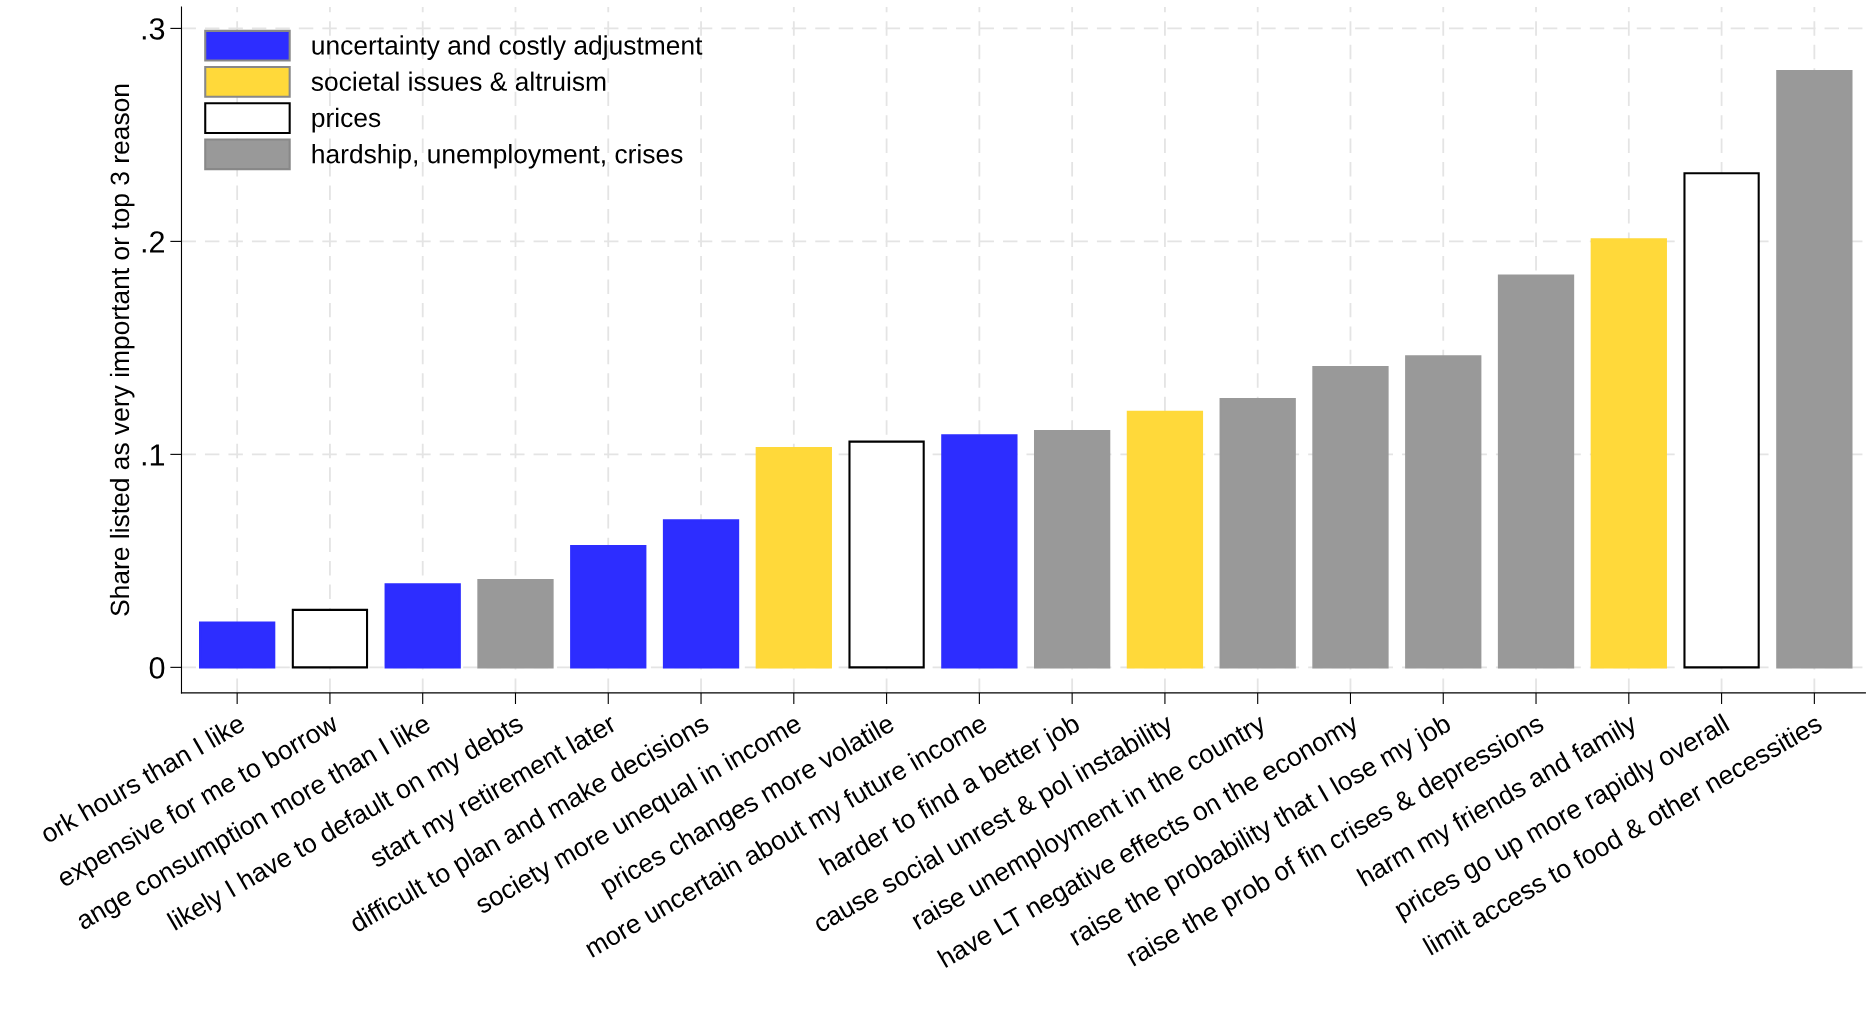 The height and width of the screenshot is (1016, 1871). What do you see at coordinates (153, 242) in the screenshot?
I see `y-tick-label: .2` at bounding box center [153, 242].